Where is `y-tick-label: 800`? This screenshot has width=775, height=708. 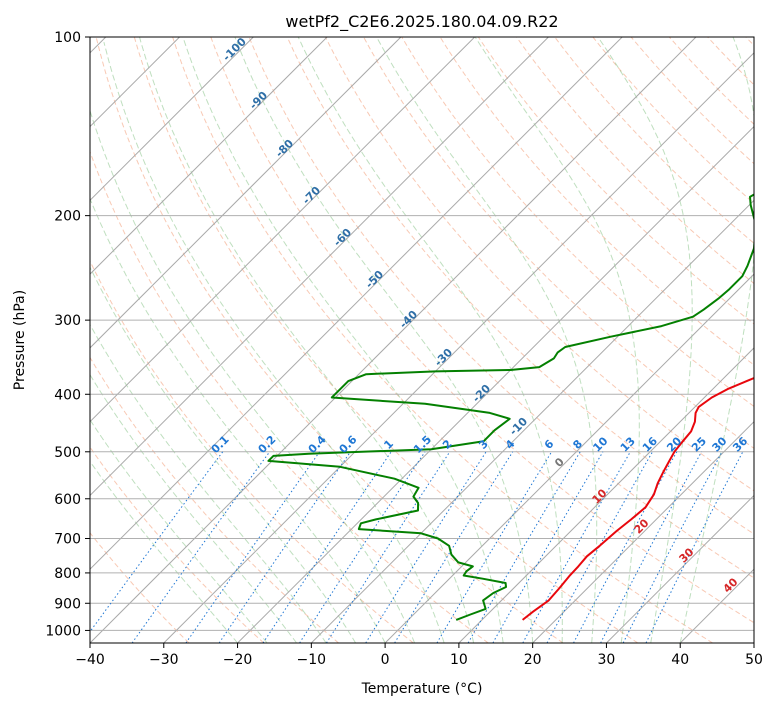 y-tick-label: 800 is located at coordinates (67, 574).